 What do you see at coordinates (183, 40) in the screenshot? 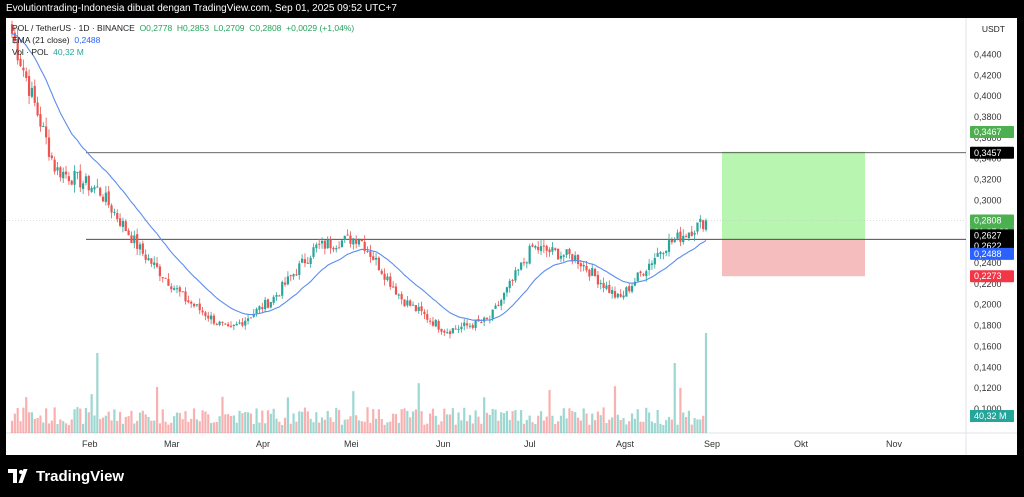
I see `legend-ema-row: EMA (21 close) 0,2488` at bounding box center [183, 40].